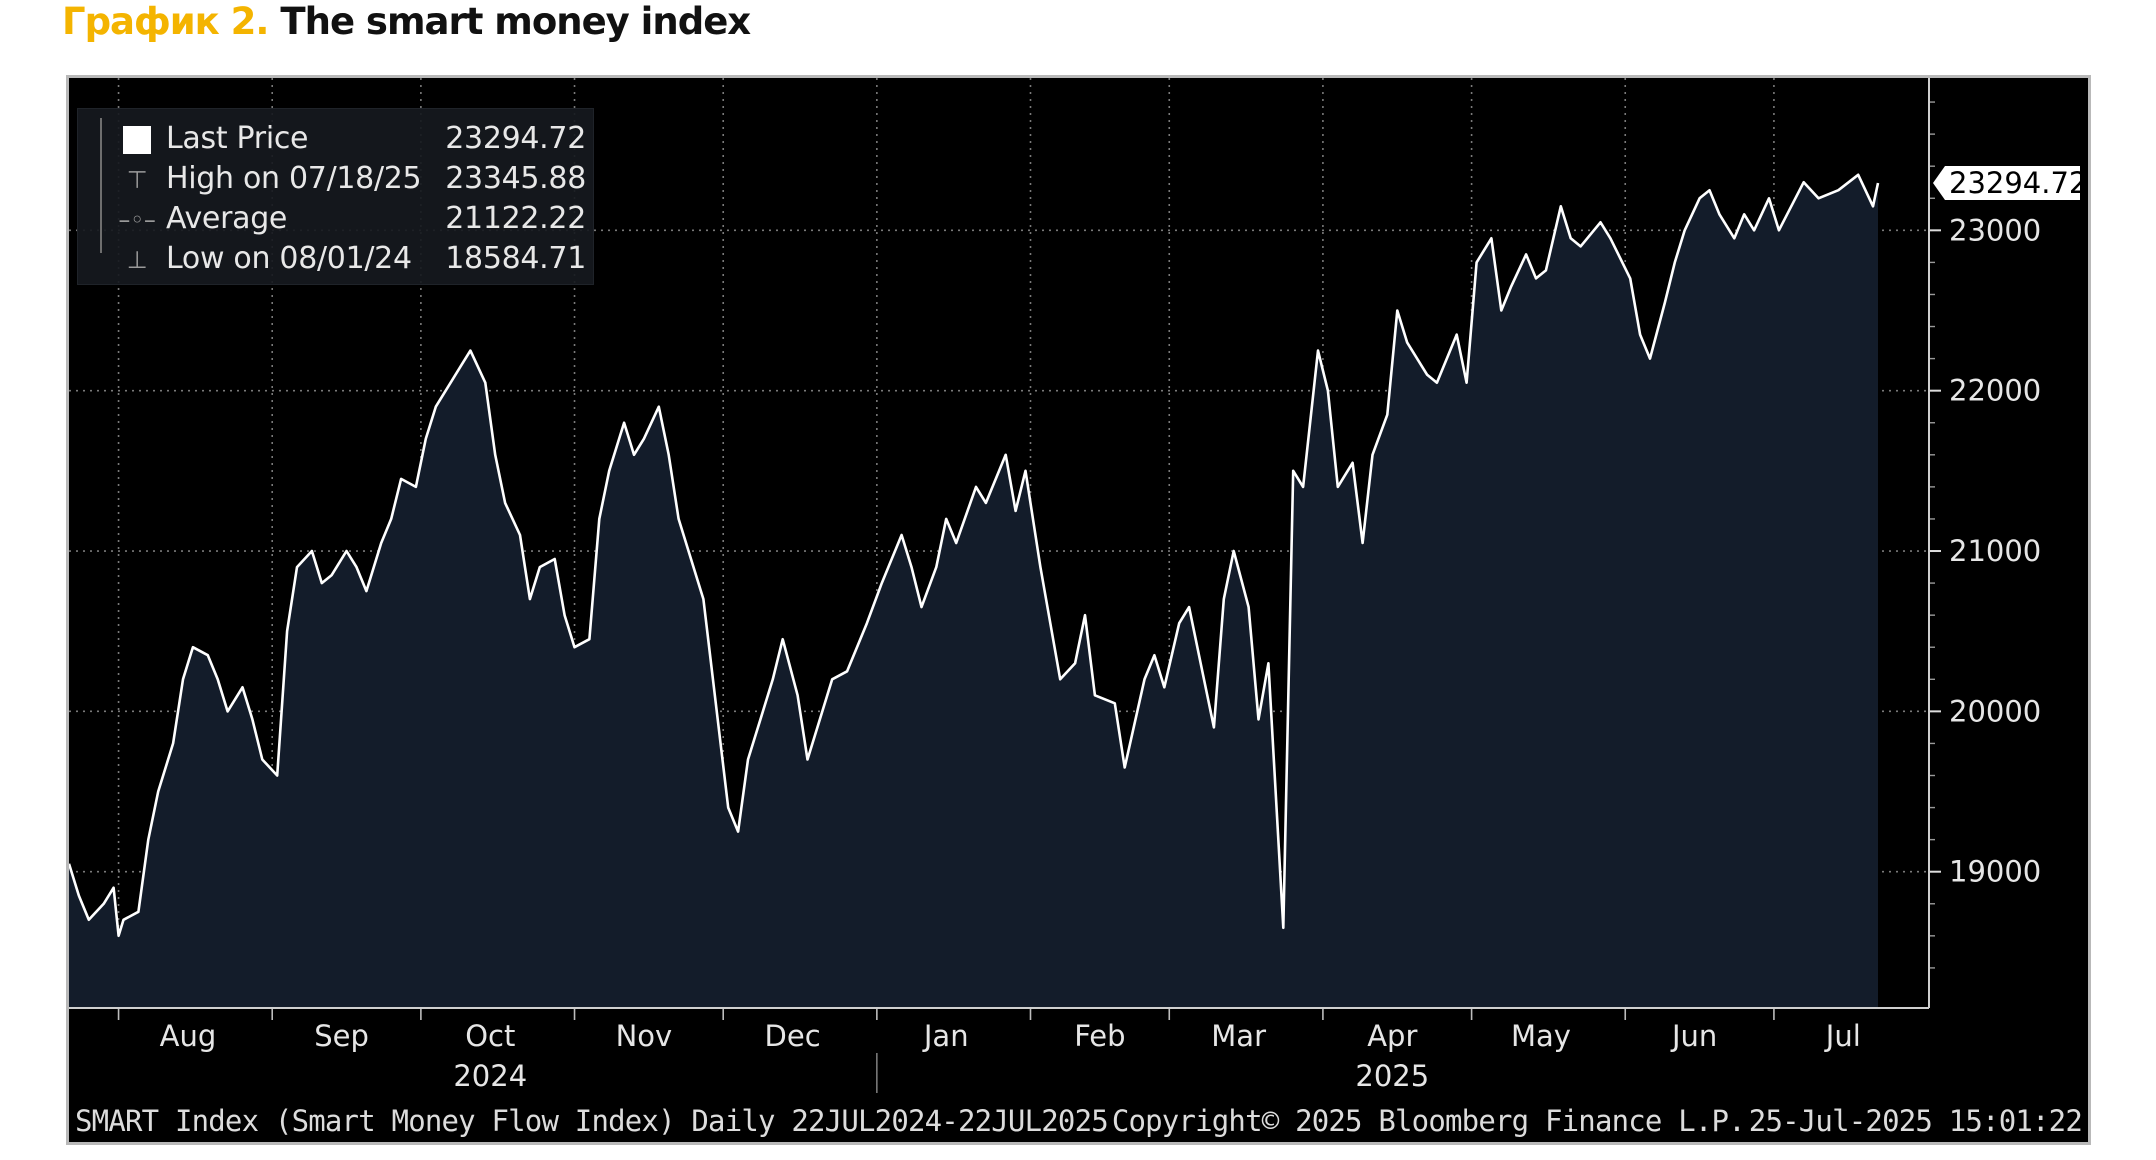  What do you see at coordinates (1693, 1036) in the screenshot?
I see `x-month-label: Jun` at bounding box center [1693, 1036].